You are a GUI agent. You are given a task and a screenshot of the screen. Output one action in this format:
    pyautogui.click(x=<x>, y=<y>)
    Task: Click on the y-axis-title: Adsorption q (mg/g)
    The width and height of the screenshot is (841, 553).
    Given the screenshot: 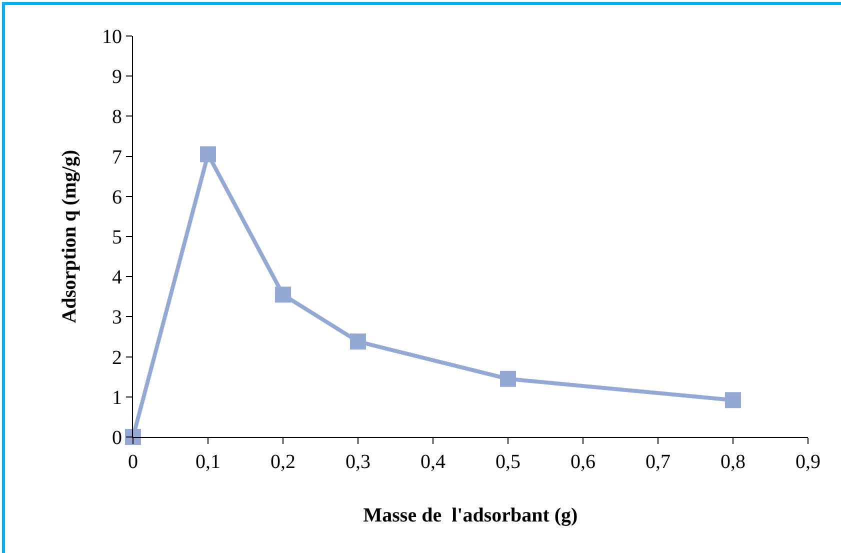 What is the action you would take?
    pyautogui.click(x=69, y=237)
    